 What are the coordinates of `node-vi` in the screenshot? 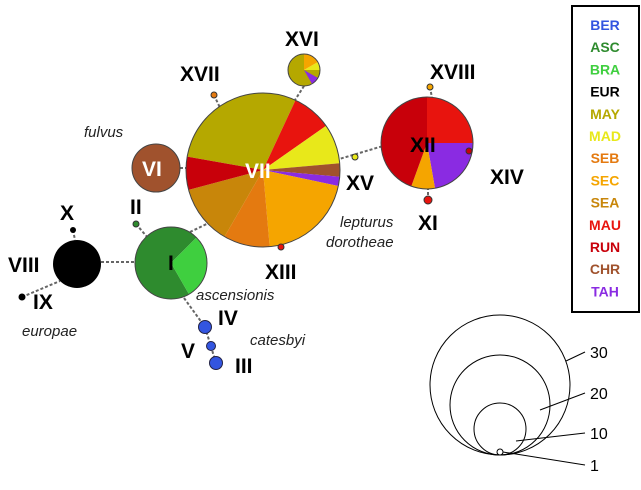 It's located at (156, 168).